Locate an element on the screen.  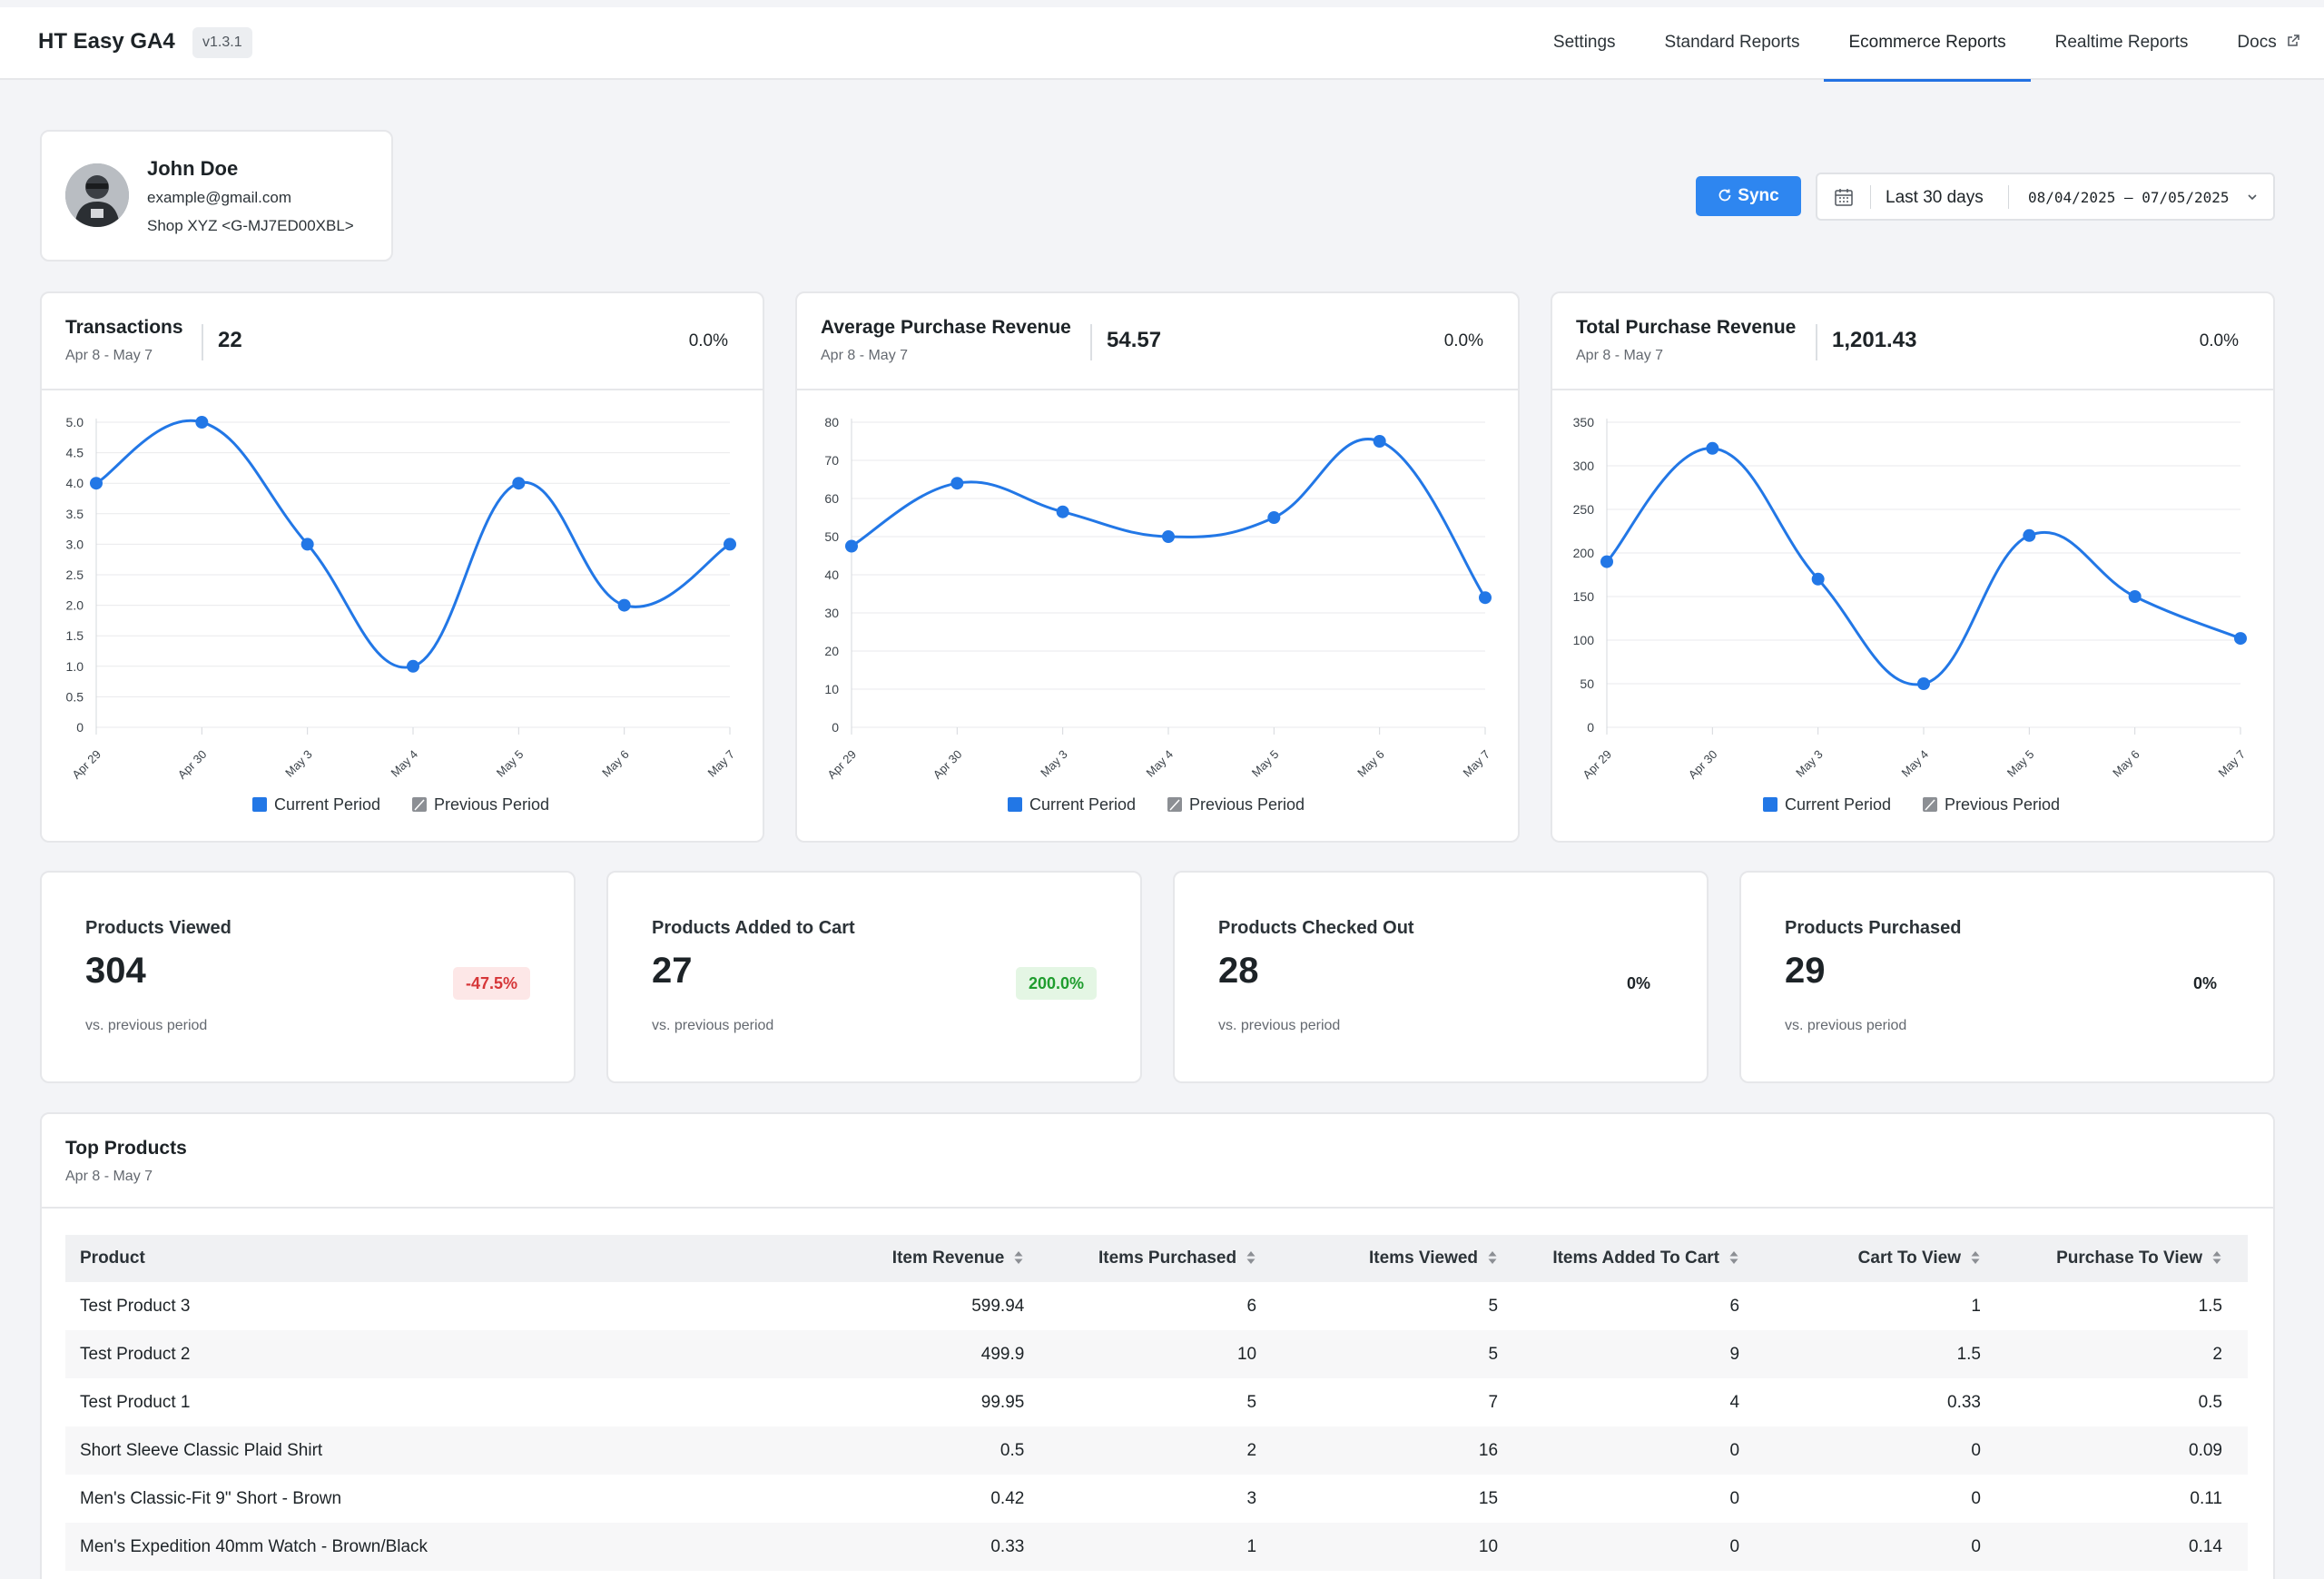
column-header-items-added-to-cart: Items Added To Cart is located at coordinates (1644, 1258).